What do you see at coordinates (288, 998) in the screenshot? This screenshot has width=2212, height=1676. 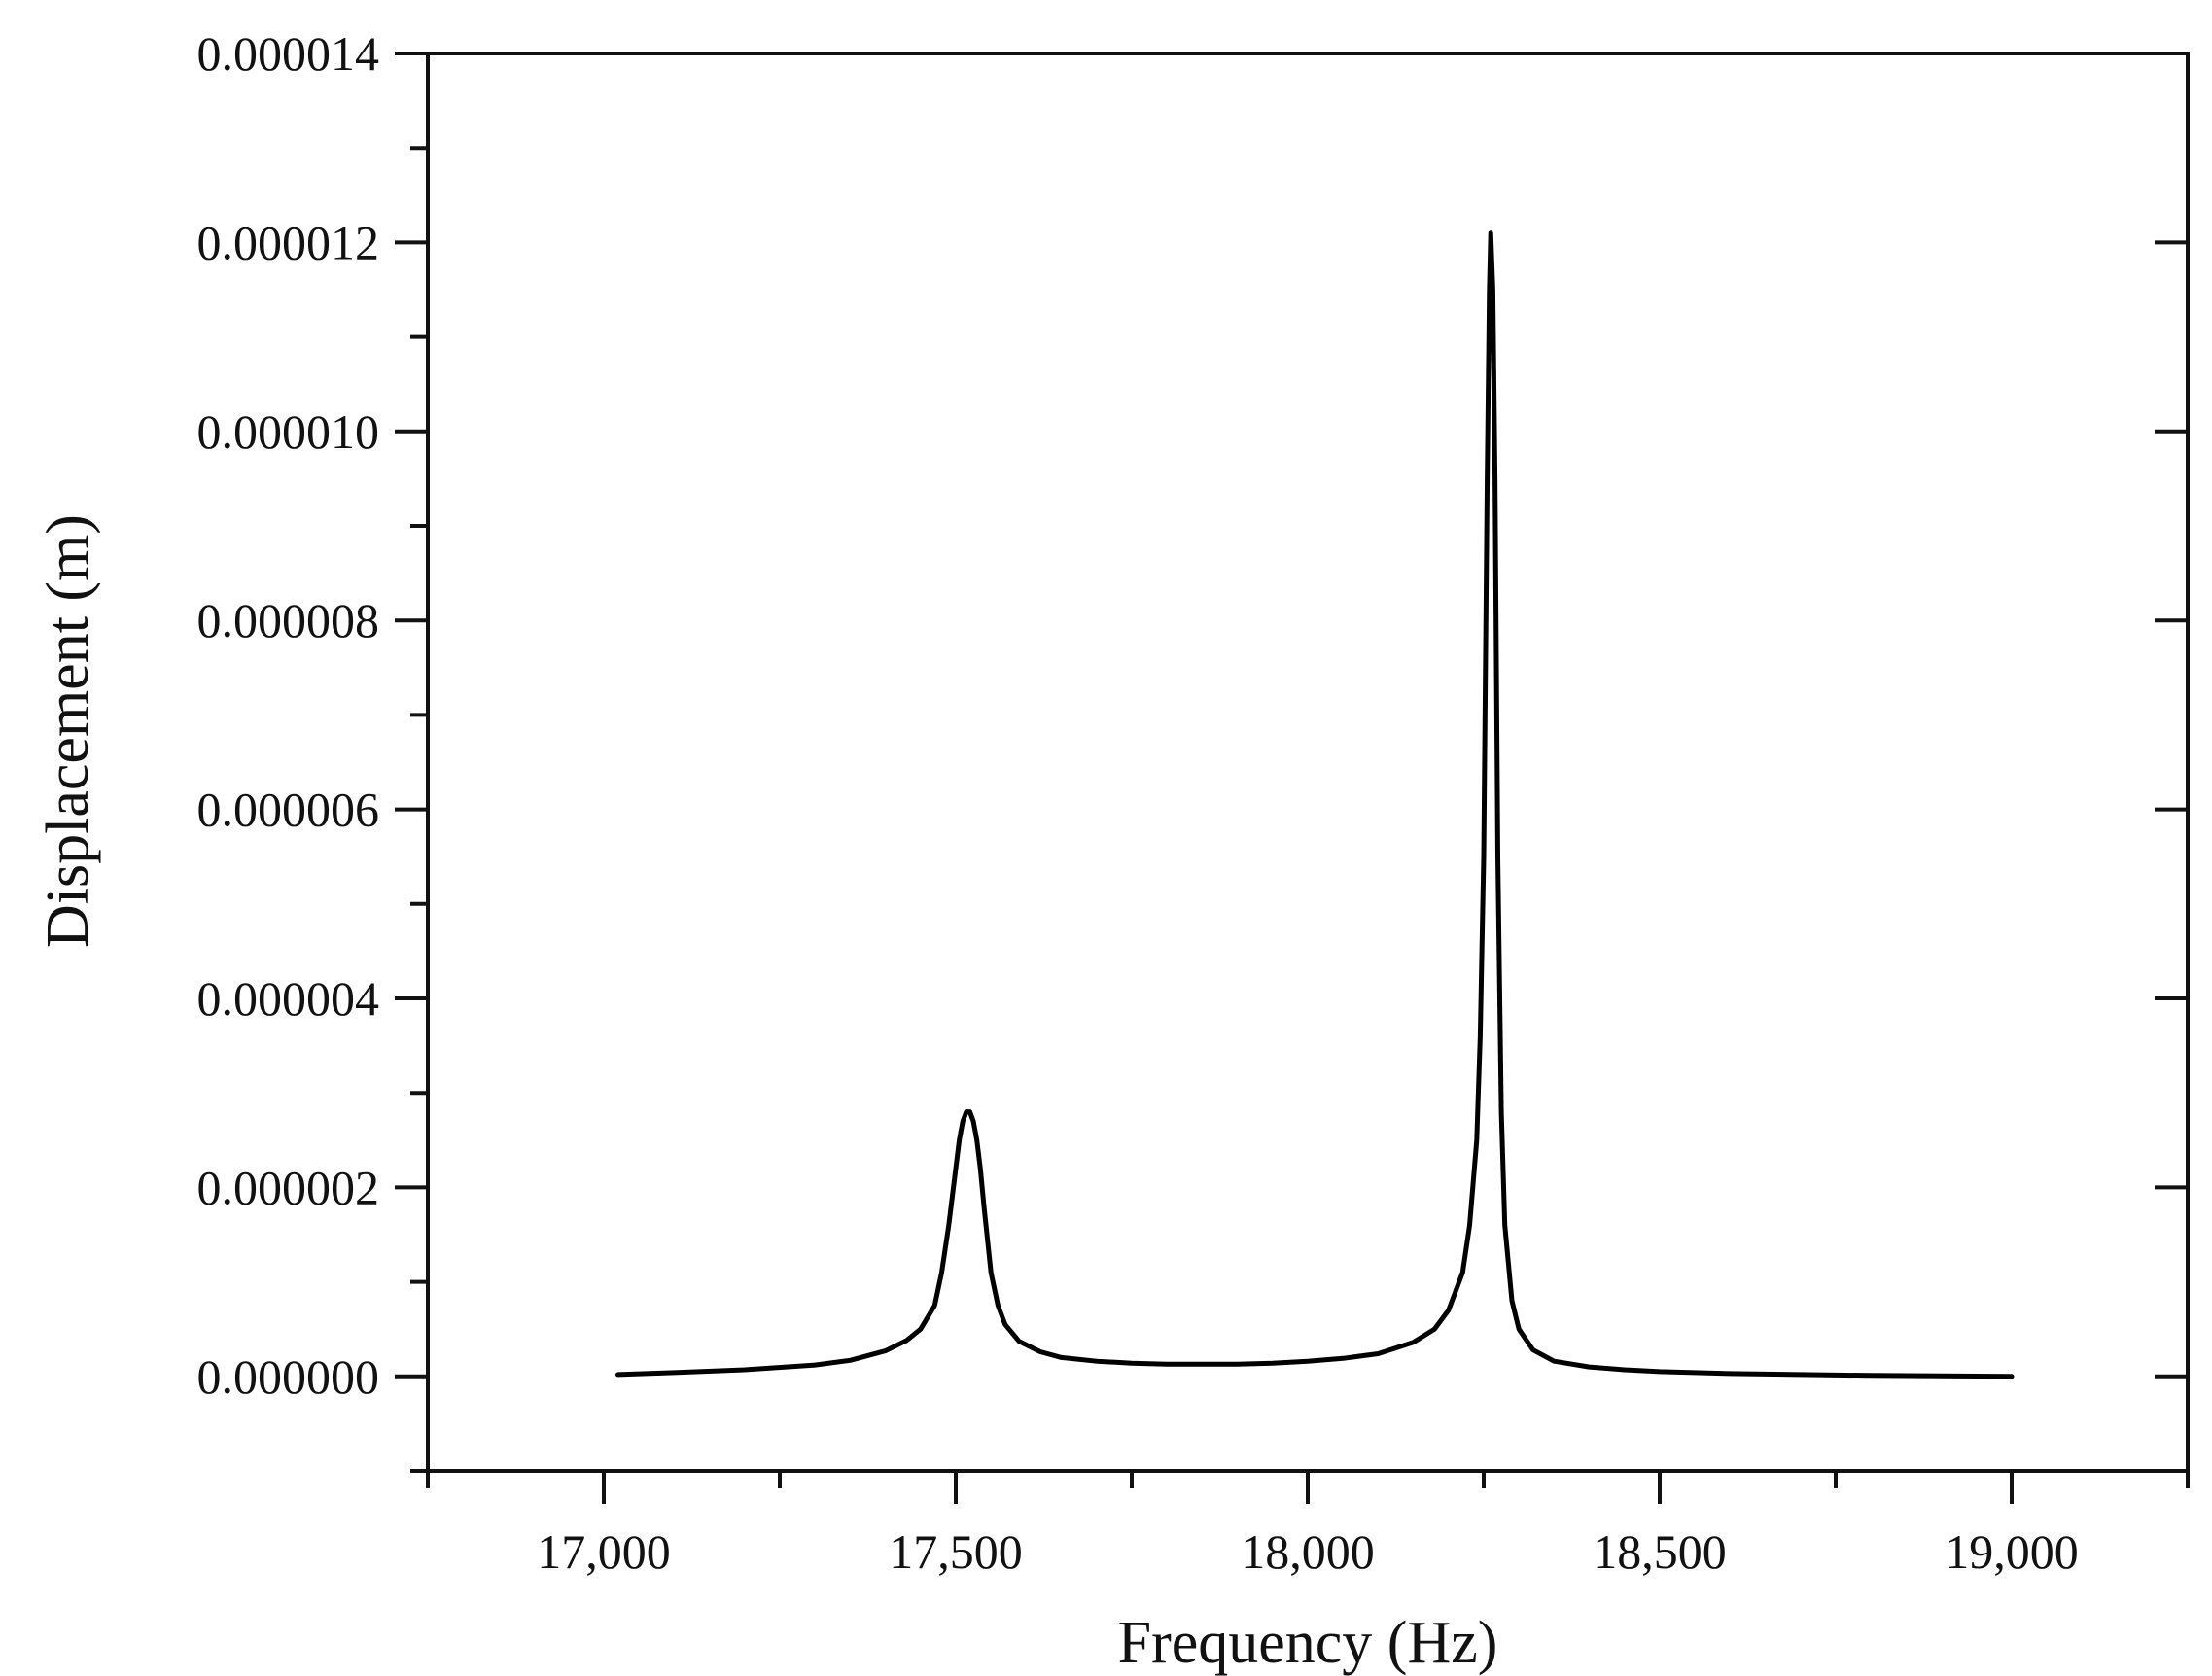 I see `y-tick-label: 0.000004` at bounding box center [288, 998].